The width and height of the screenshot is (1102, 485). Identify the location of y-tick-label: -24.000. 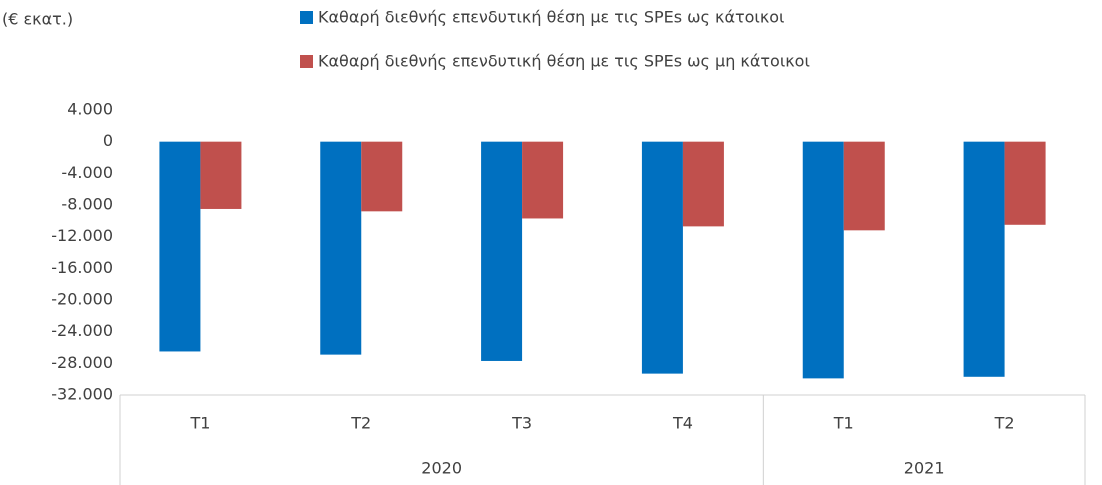
(82, 330).